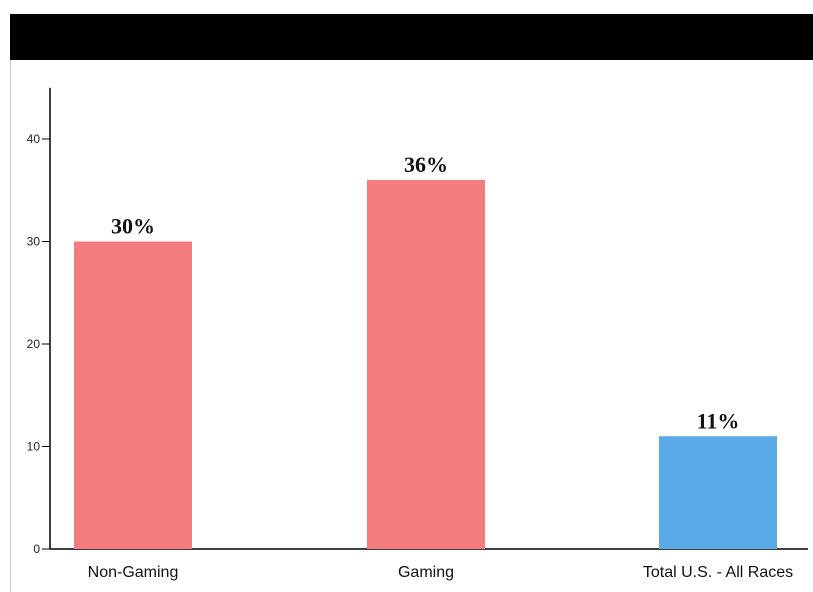  What do you see at coordinates (34, 242) in the screenshot?
I see `y-tick-label: 30` at bounding box center [34, 242].